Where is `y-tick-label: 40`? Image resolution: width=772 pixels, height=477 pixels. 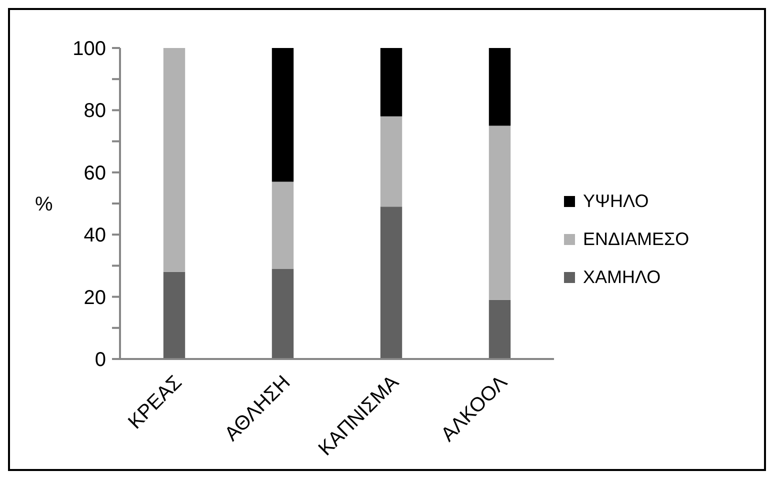
y-tick-label: 40 is located at coordinates (95, 235).